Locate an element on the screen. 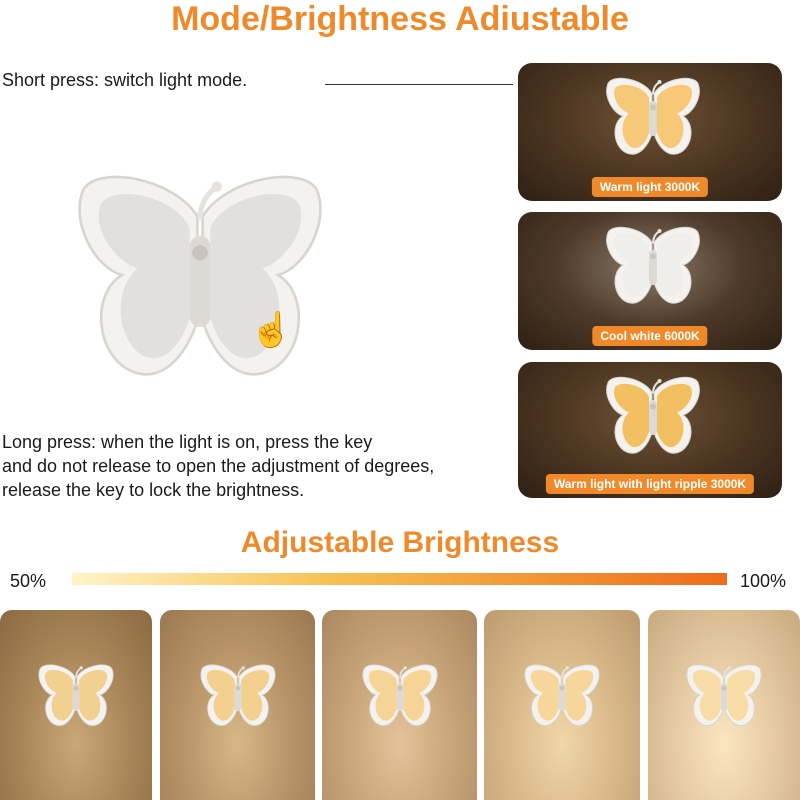 The height and width of the screenshot is (800, 800). mode-label: Cool white 6000K is located at coordinates (650, 336).